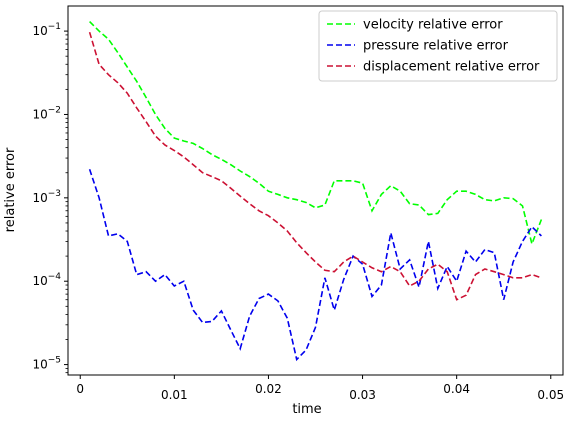  I want to click on x-axis: 0 0.01 0.02 0.03 0.04 0.05, so click(320, 388).